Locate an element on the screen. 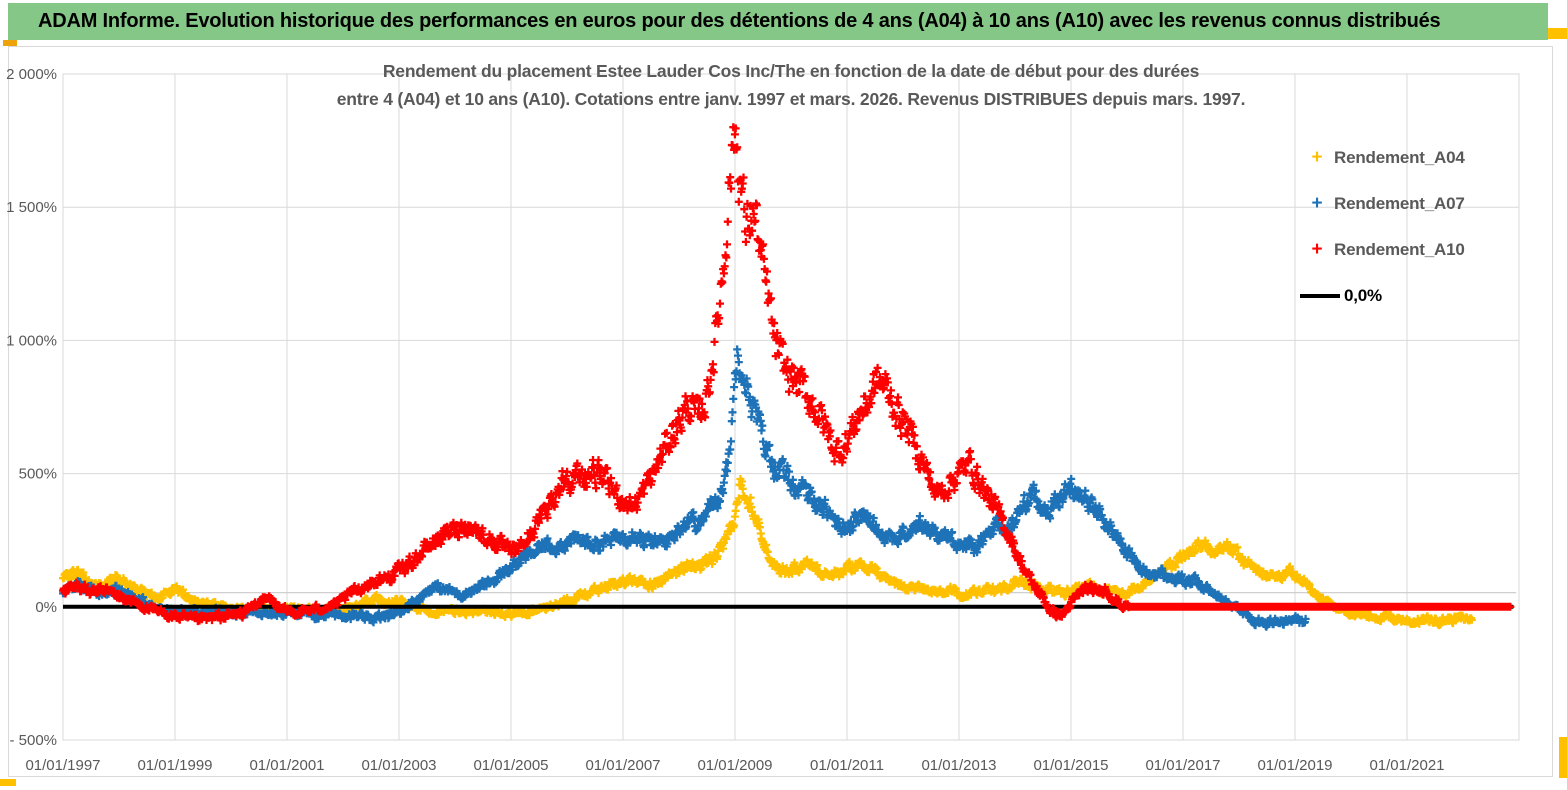  x-axis-label: 01/01/2009 is located at coordinates (734, 765).